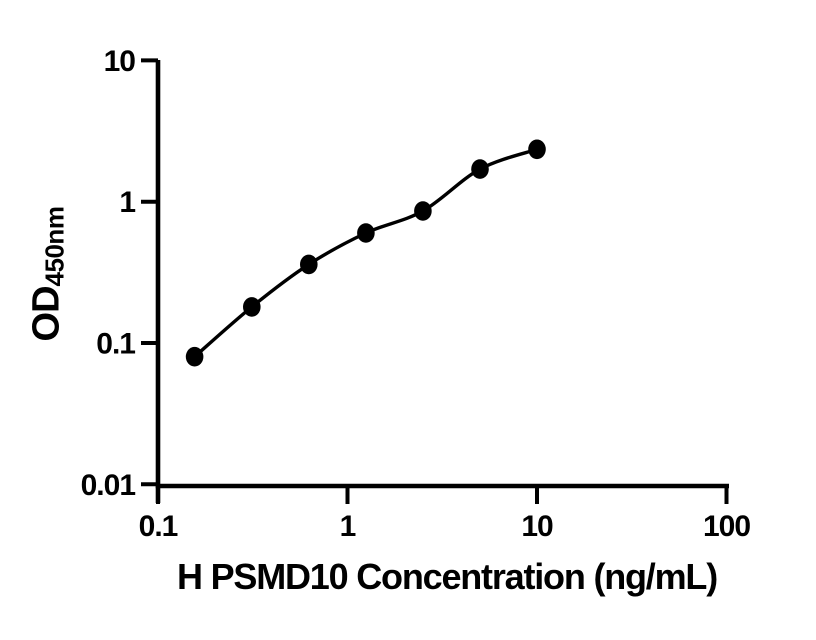 The image size is (816, 640). I want to click on x-axis-tick-label: 1, so click(348, 526).